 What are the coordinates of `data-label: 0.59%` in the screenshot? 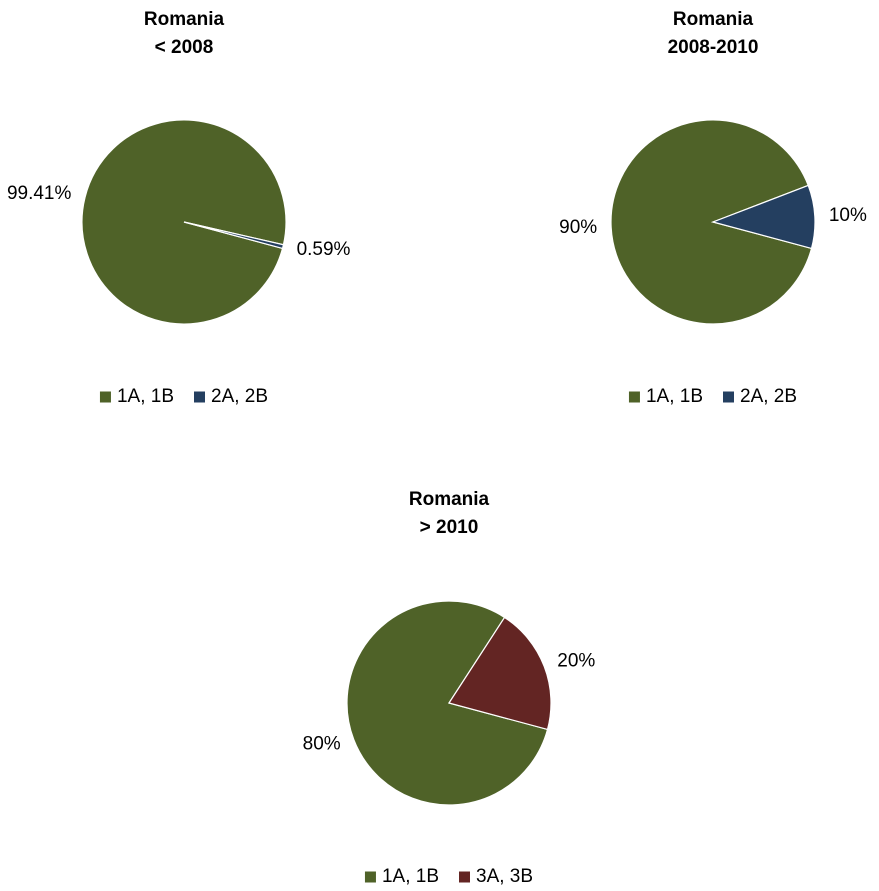 It's located at (324, 249).